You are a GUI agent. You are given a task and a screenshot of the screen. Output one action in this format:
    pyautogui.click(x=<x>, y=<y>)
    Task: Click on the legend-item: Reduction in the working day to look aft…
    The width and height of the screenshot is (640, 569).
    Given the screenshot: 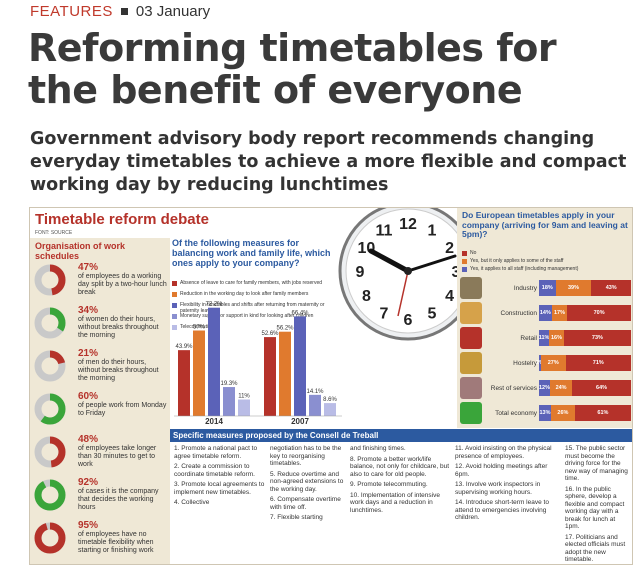 What is the action you would take?
    pyautogui.click(x=252, y=294)
    